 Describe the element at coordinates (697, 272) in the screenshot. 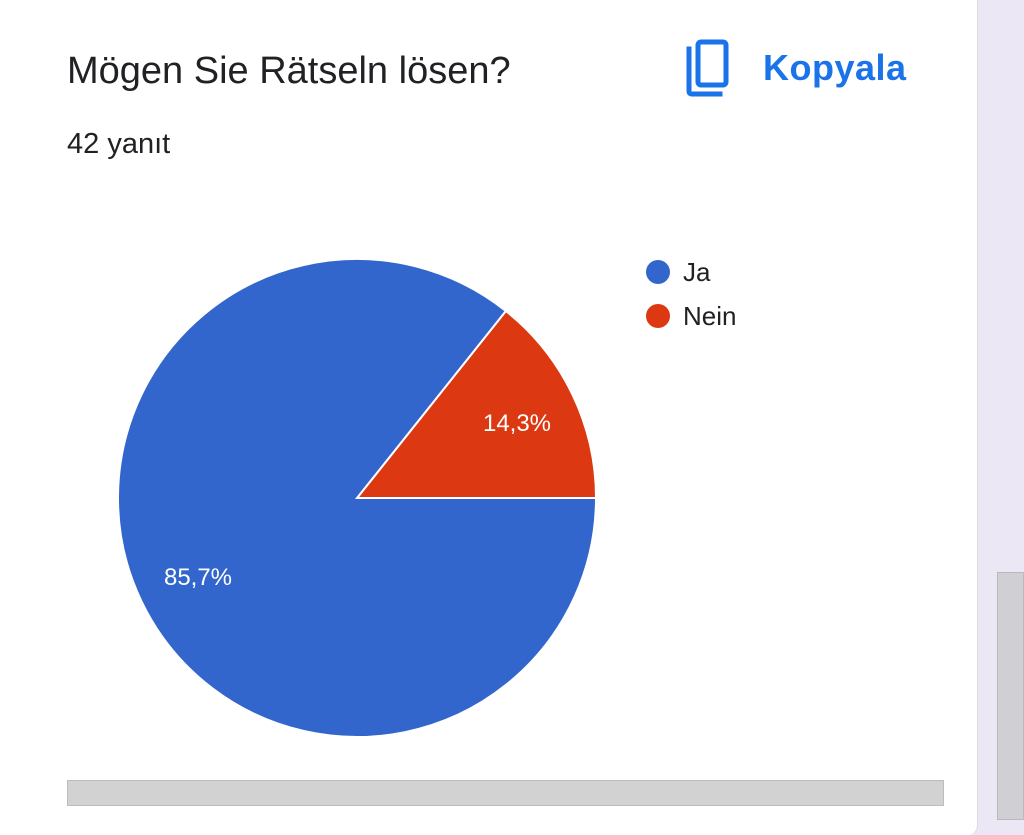

I see `legend-label-ja: Ja` at that location.